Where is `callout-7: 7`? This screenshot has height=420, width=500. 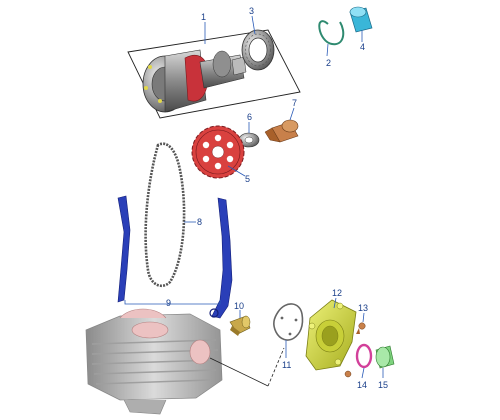 callout-7: 7 is located at coordinates (294, 103).